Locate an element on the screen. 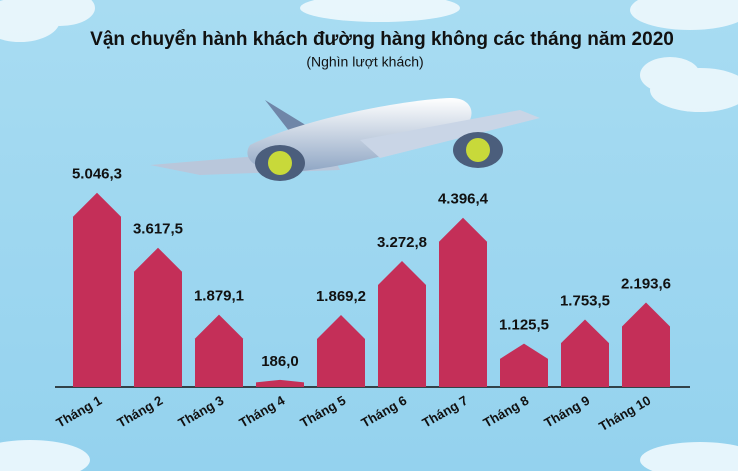 The width and height of the screenshot is (738, 471). value-label: 5.046,3 is located at coordinates (97, 174).